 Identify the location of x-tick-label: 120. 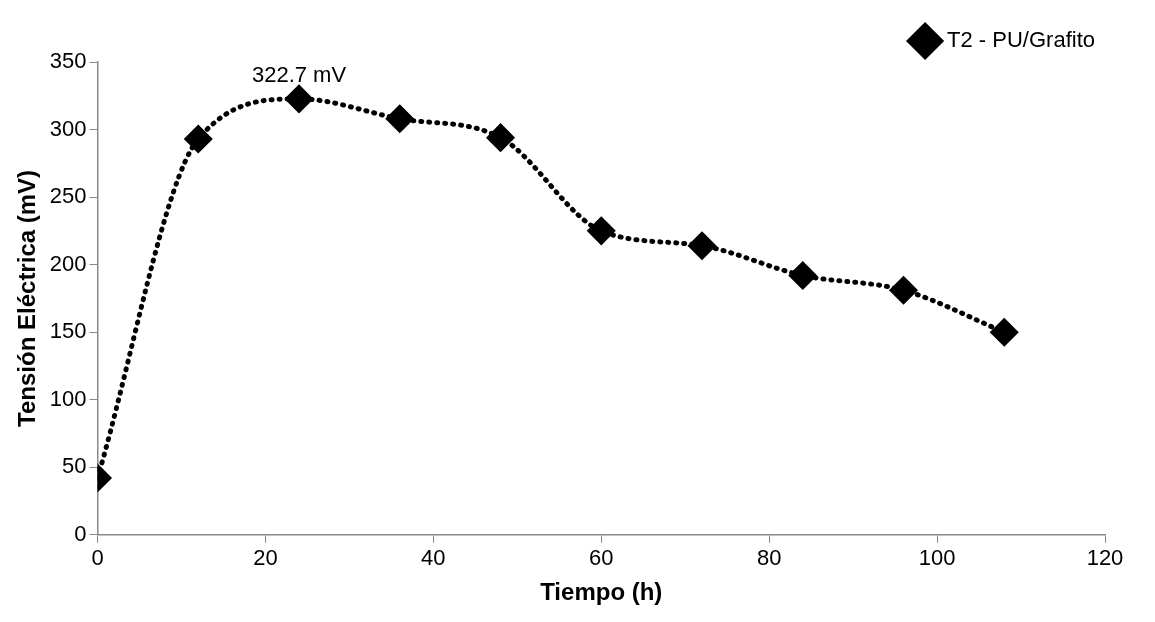
(1105, 558).